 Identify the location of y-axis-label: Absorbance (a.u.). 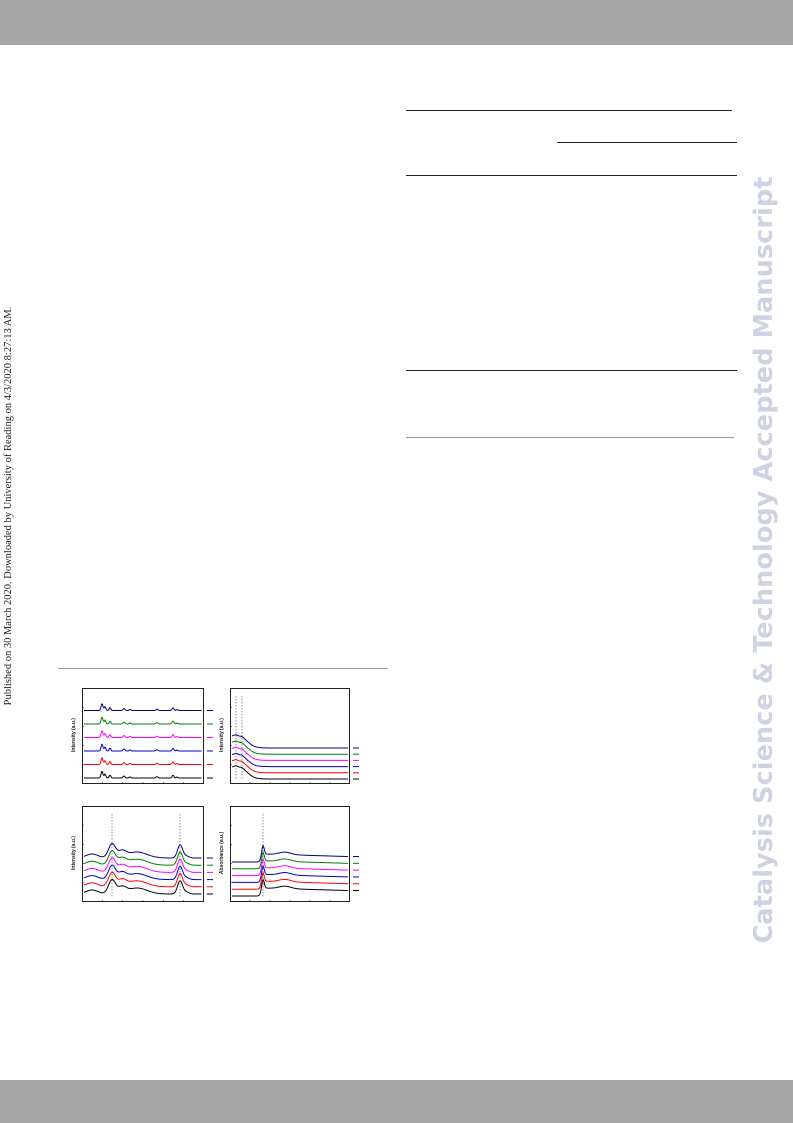
(222, 853).